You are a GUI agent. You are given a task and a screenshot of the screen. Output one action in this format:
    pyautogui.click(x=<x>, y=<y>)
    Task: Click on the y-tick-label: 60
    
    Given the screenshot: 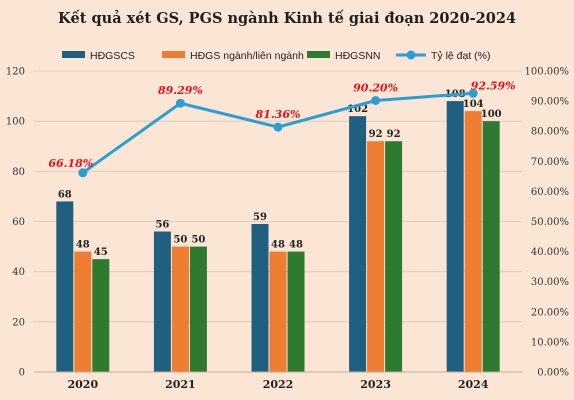 What is the action you would take?
    pyautogui.click(x=18, y=222)
    